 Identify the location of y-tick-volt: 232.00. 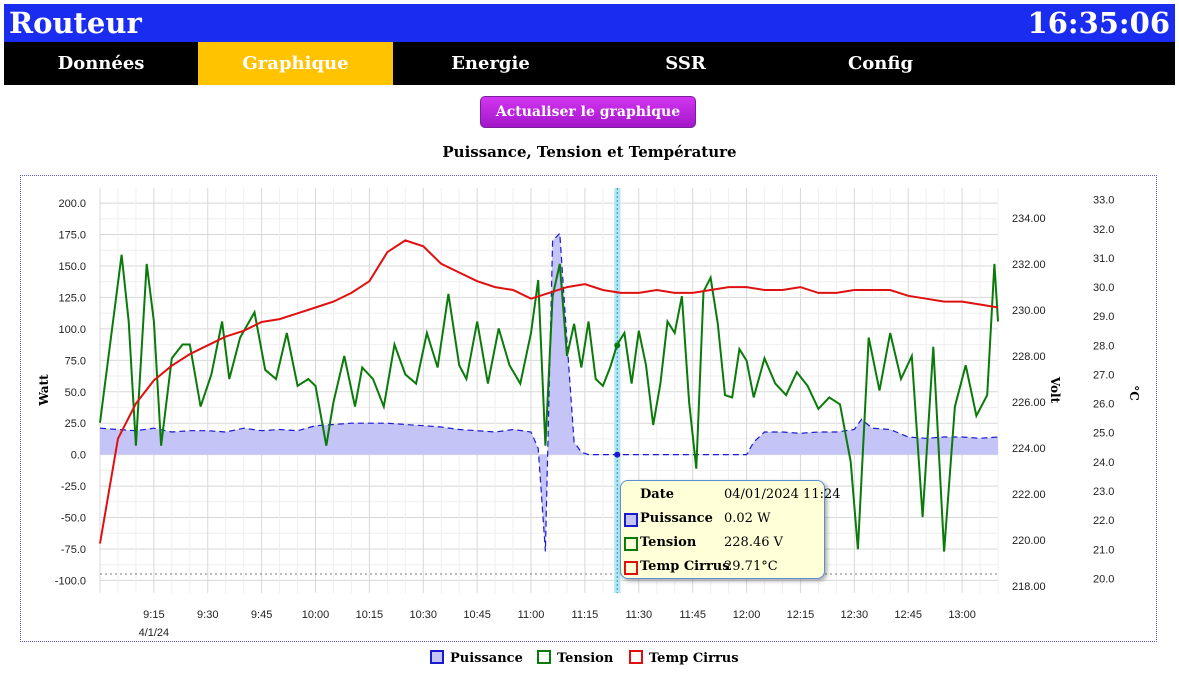
(1029, 265).